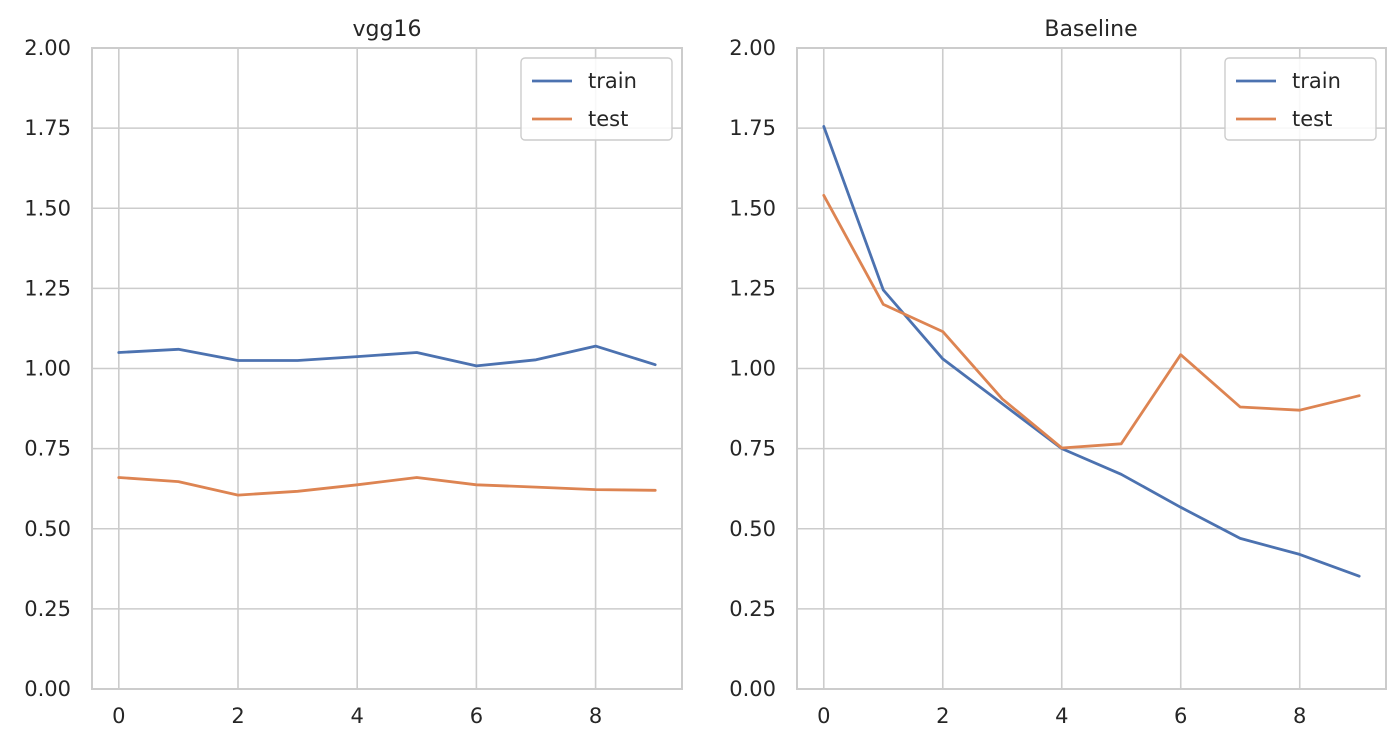  I want to click on right-chart-ytick-label: 0.00, so click(752, 689).